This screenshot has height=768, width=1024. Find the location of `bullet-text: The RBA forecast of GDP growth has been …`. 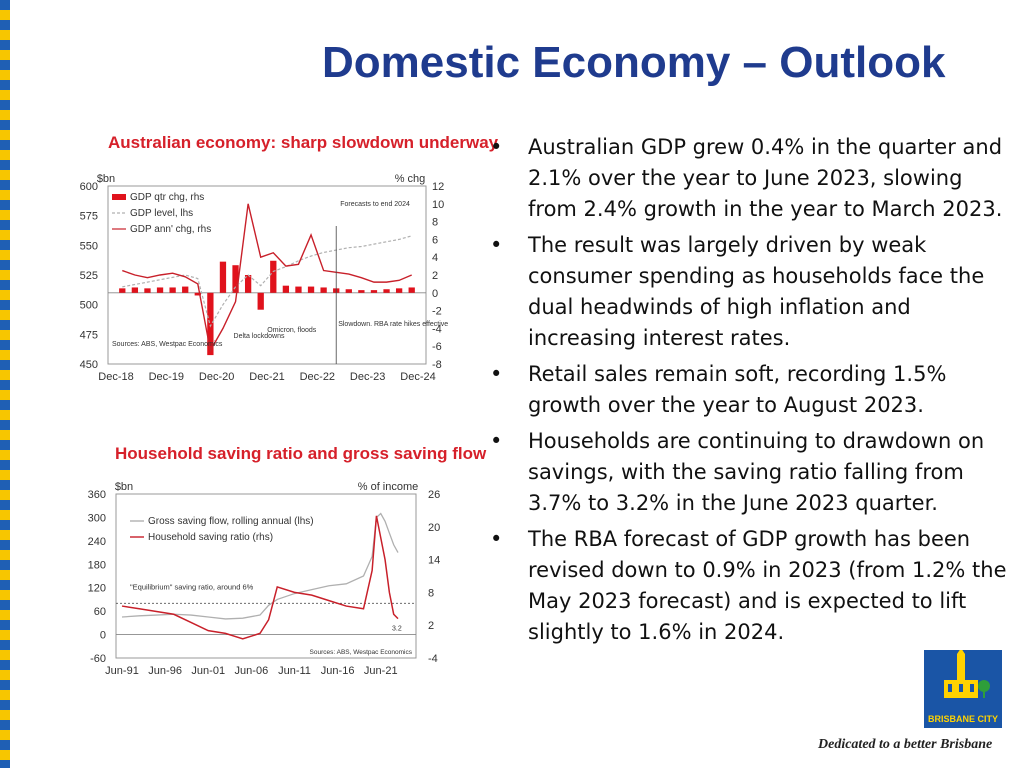

bullet-text: The RBA forecast of GDP growth has been … is located at coordinates (767, 585).